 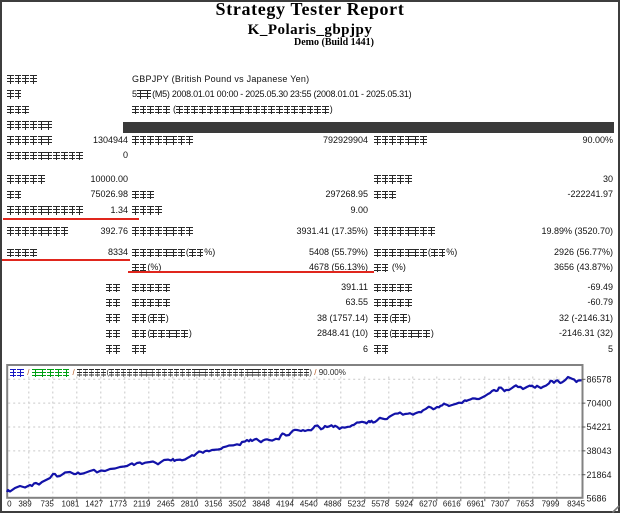 What do you see at coordinates (118, 504) in the screenshot?
I see `svg-text: 1773` at bounding box center [118, 504].